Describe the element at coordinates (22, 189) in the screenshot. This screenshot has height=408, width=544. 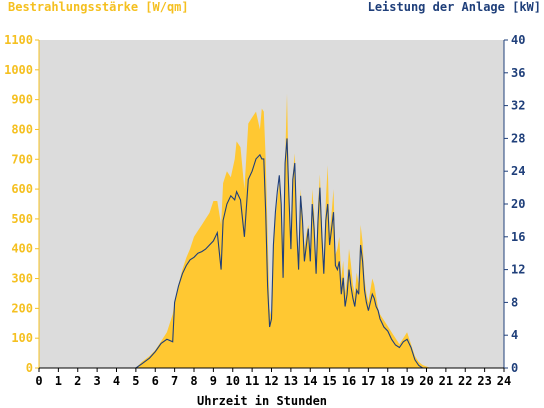
I see `left-tick-label: 600` at that location.